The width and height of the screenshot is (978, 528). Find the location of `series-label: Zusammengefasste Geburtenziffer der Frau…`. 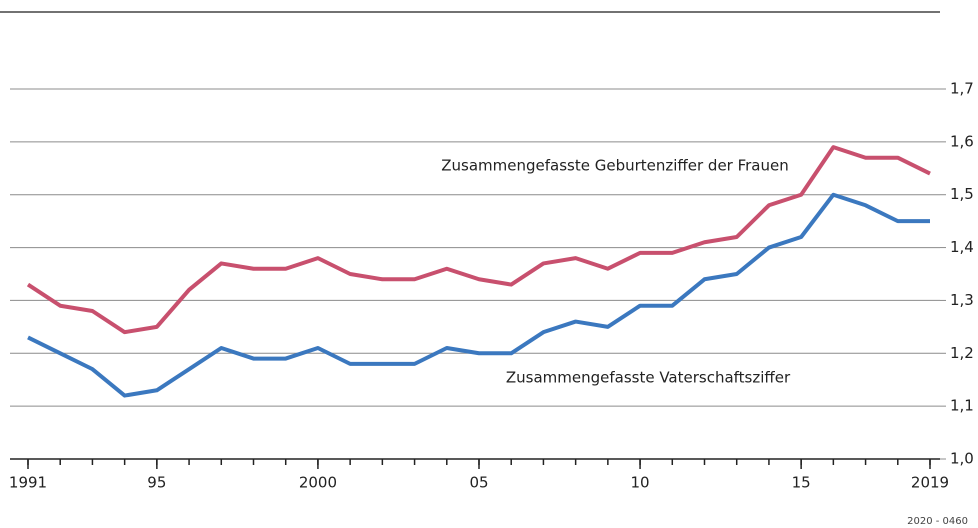

series-label: Zusammengefasste Geburtenziffer der Frau… is located at coordinates (615, 166).